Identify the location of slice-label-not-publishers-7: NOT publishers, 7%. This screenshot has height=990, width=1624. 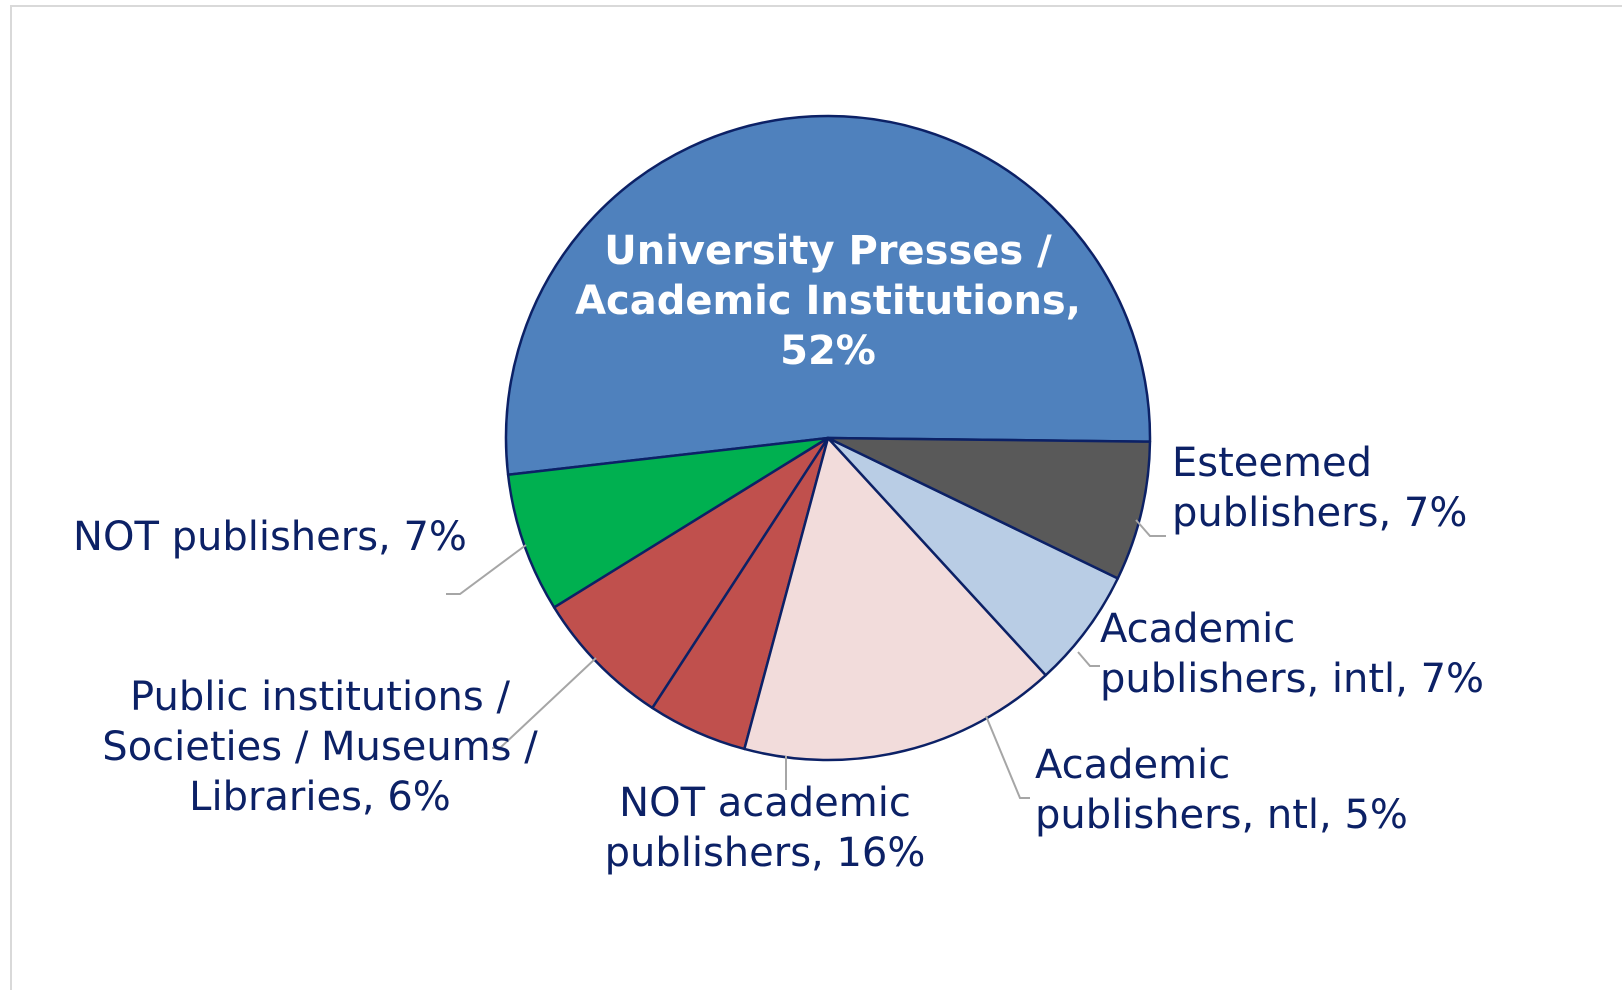
(270, 537).